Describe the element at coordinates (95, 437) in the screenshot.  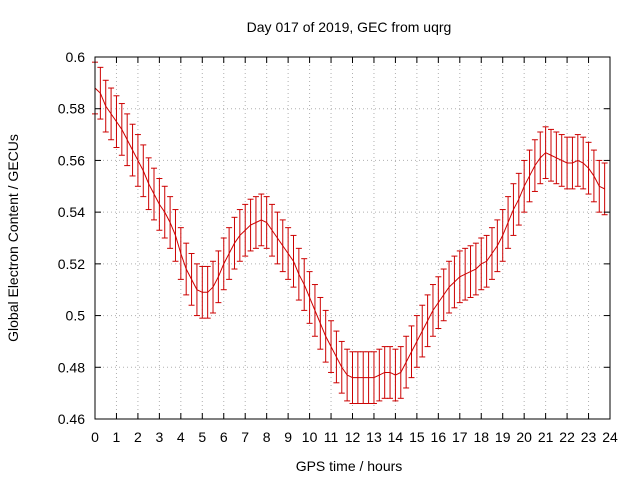
I see `x-tick-label: 0` at that location.